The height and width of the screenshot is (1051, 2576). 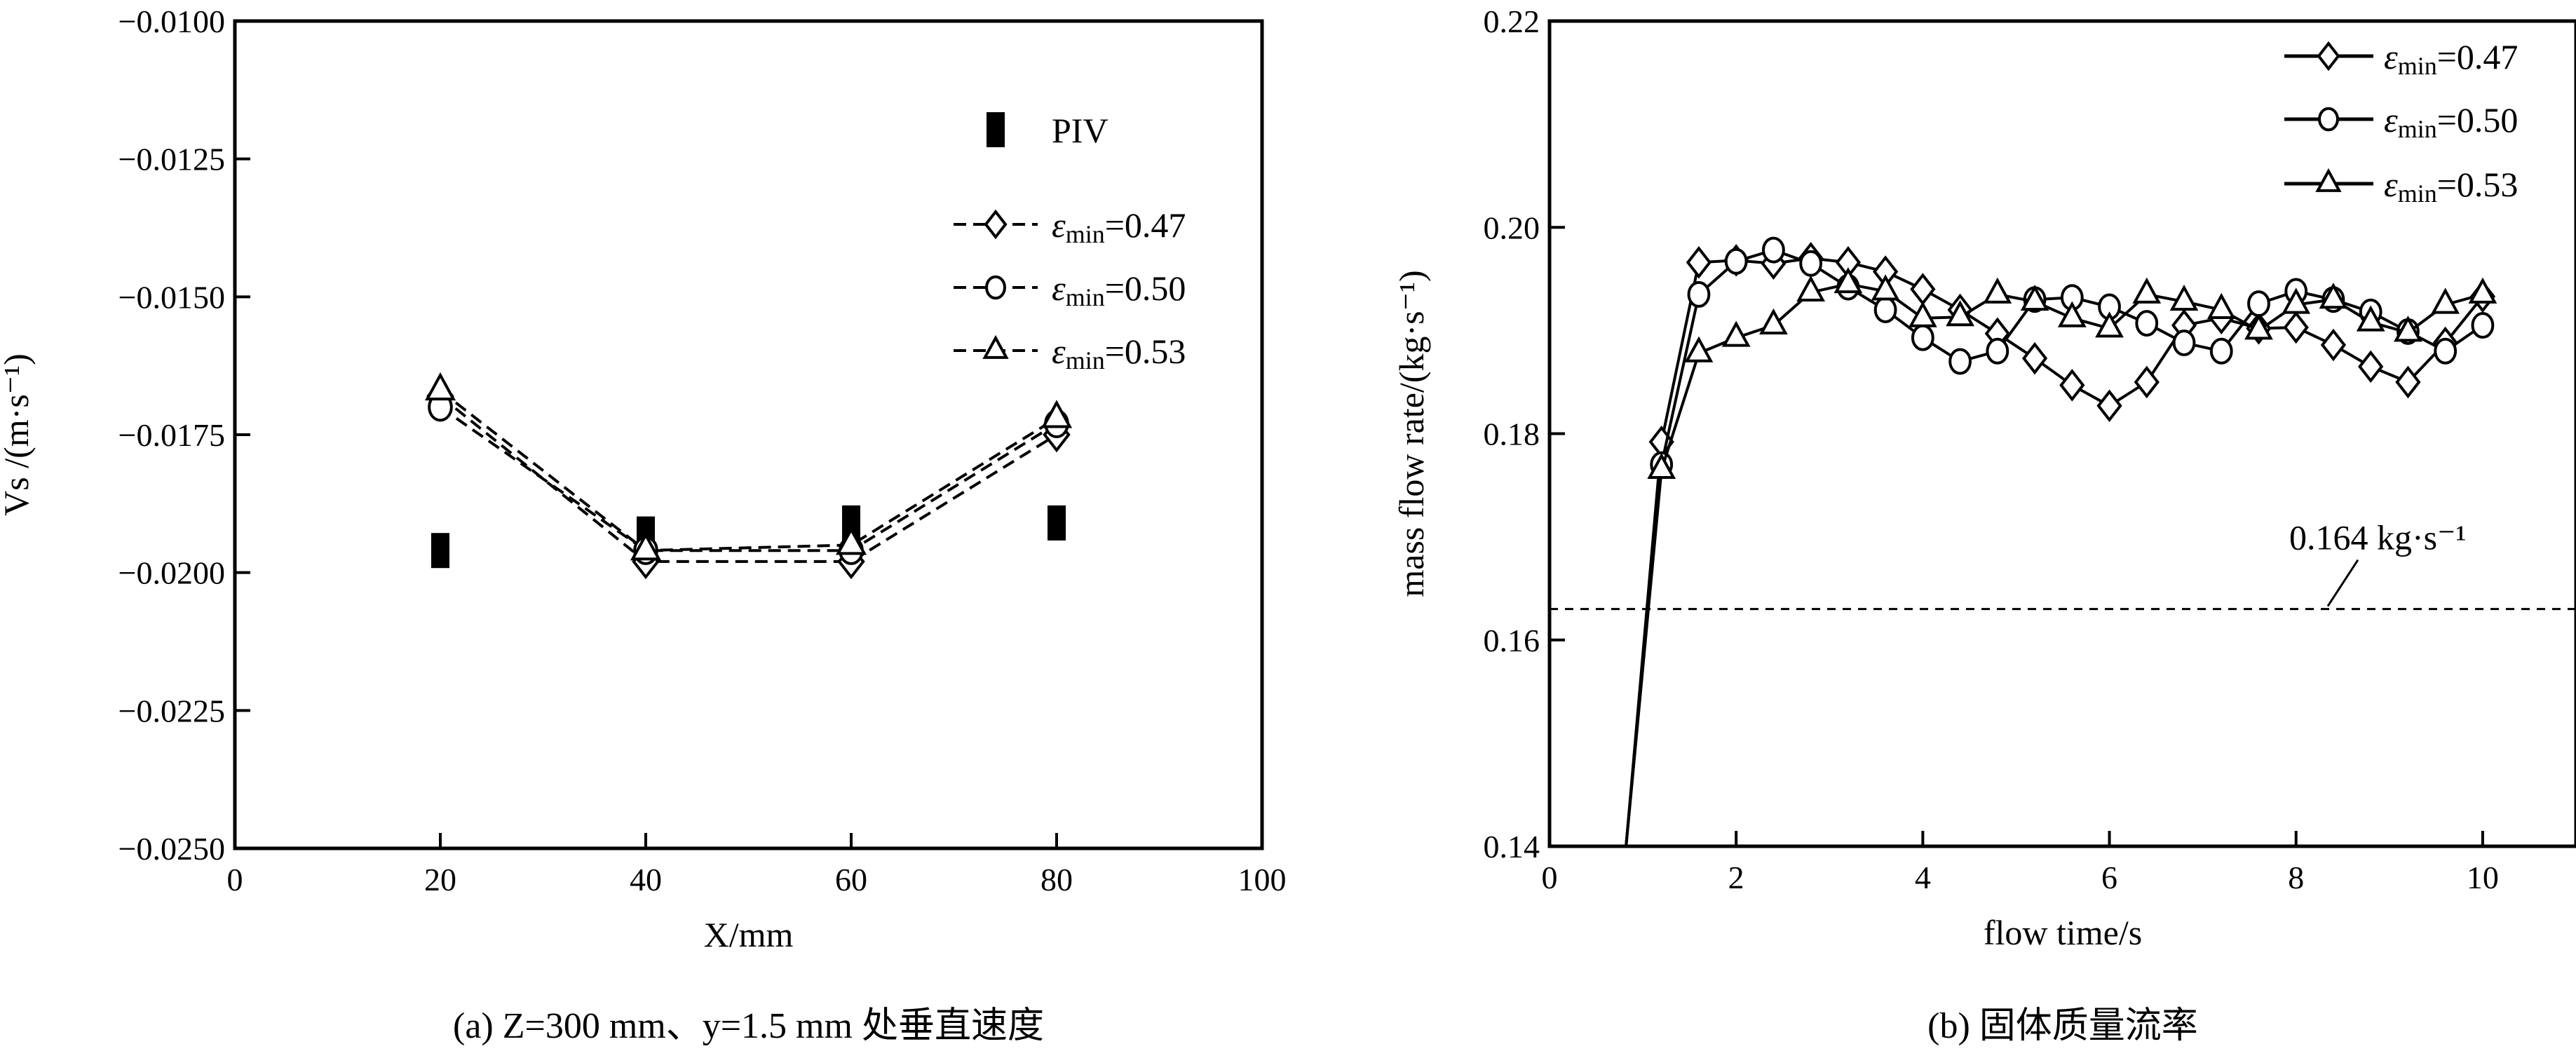 What do you see at coordinates (1056, 879) in the screenshot?
I see `x-tick-label: 80` at bounding box center [1056, 879].